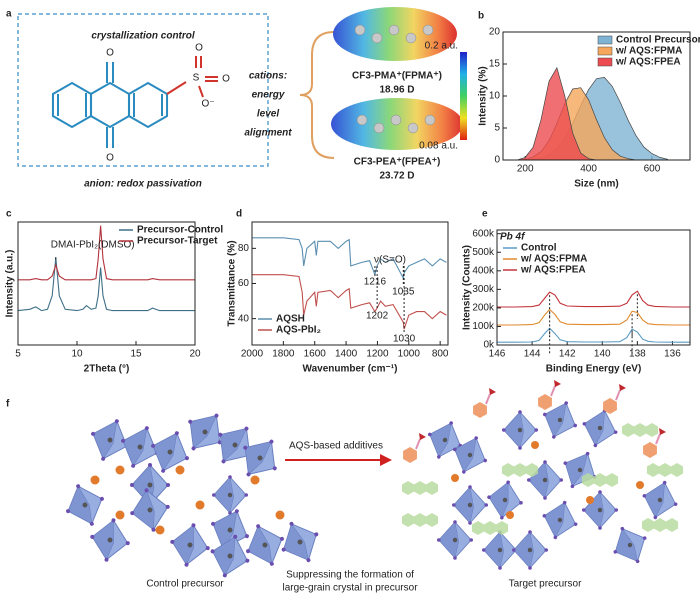 This screenshot has height=598, width=700. What do you see at coordinates (525, 169) in the screenshot?
I see `x-tick-label: 200` at bounding box center [525, 169].